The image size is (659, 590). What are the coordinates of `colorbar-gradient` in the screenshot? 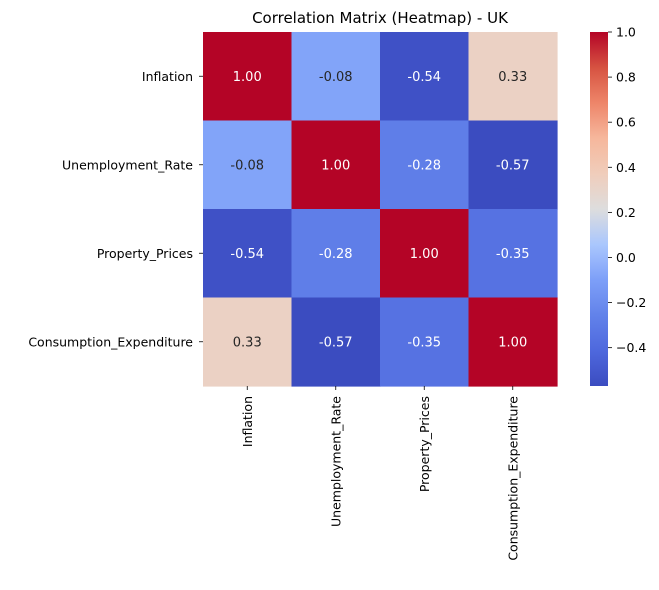 It's located at (599, 209).